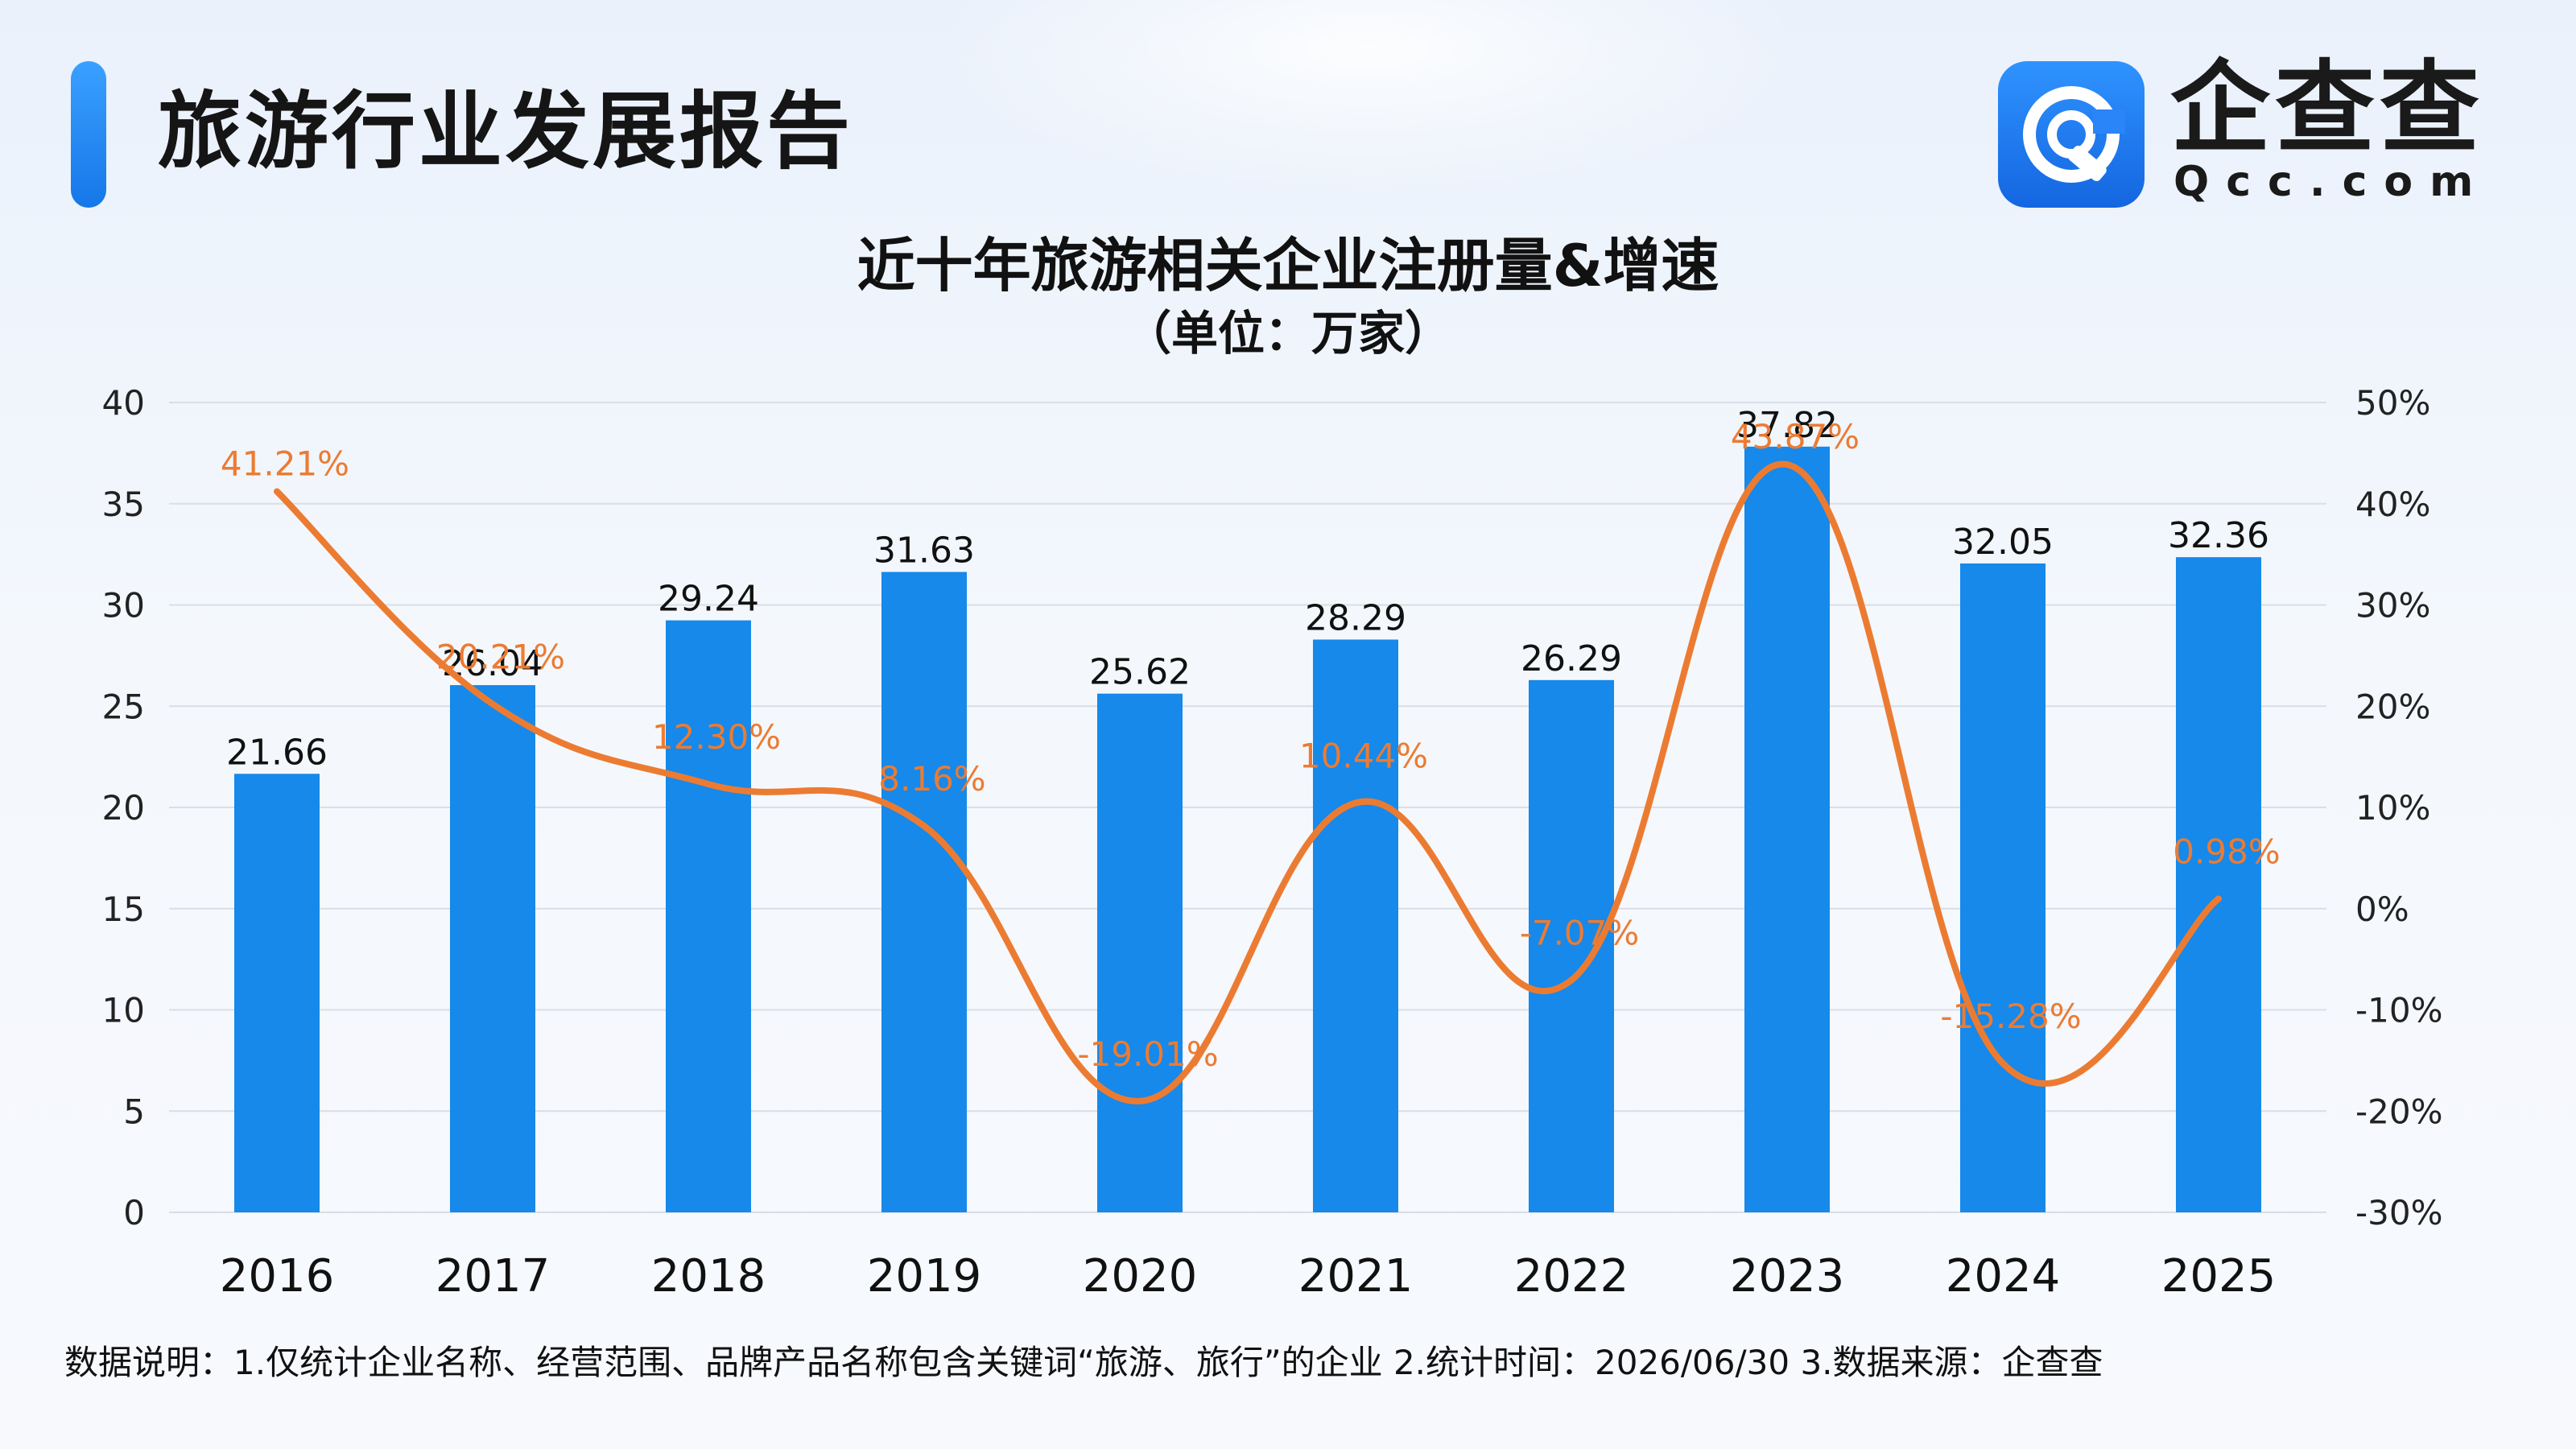 Image resolution: width=2576 pixels, height=1449 pixels. What do you see at coordinates (2399, 1111) in the screenshot?
I see `y-right-tick-label: -20%` at bounding box center [2399, 1111].